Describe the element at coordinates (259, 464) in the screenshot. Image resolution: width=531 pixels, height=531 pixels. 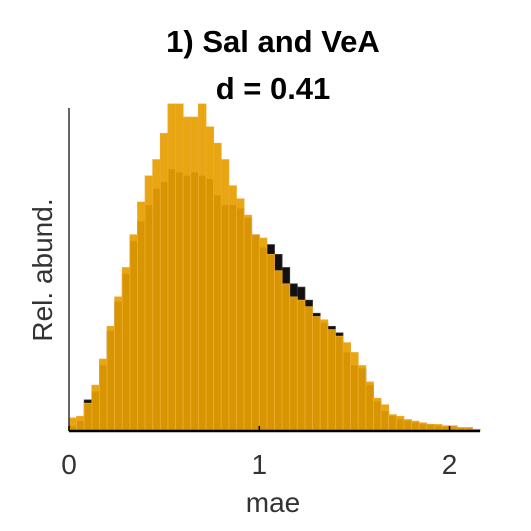
I see `x-tick-label: 1` at that location.